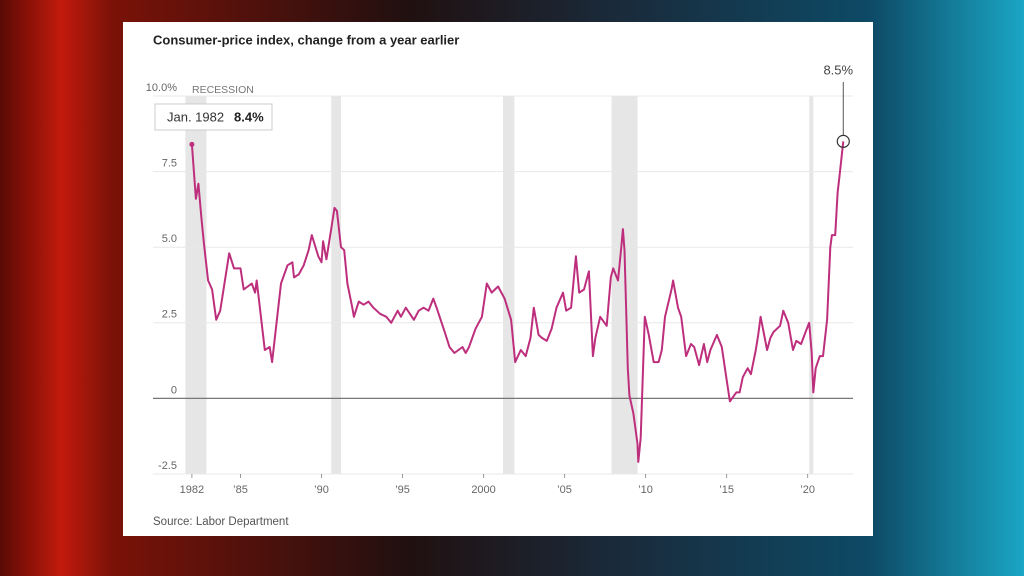 The height and width of the screenshot is (576, 1024). What do you see at coordinates (726, 490) in the screenshot?
I see `x-tick-label: ’15` at bounding box center [726, 490].